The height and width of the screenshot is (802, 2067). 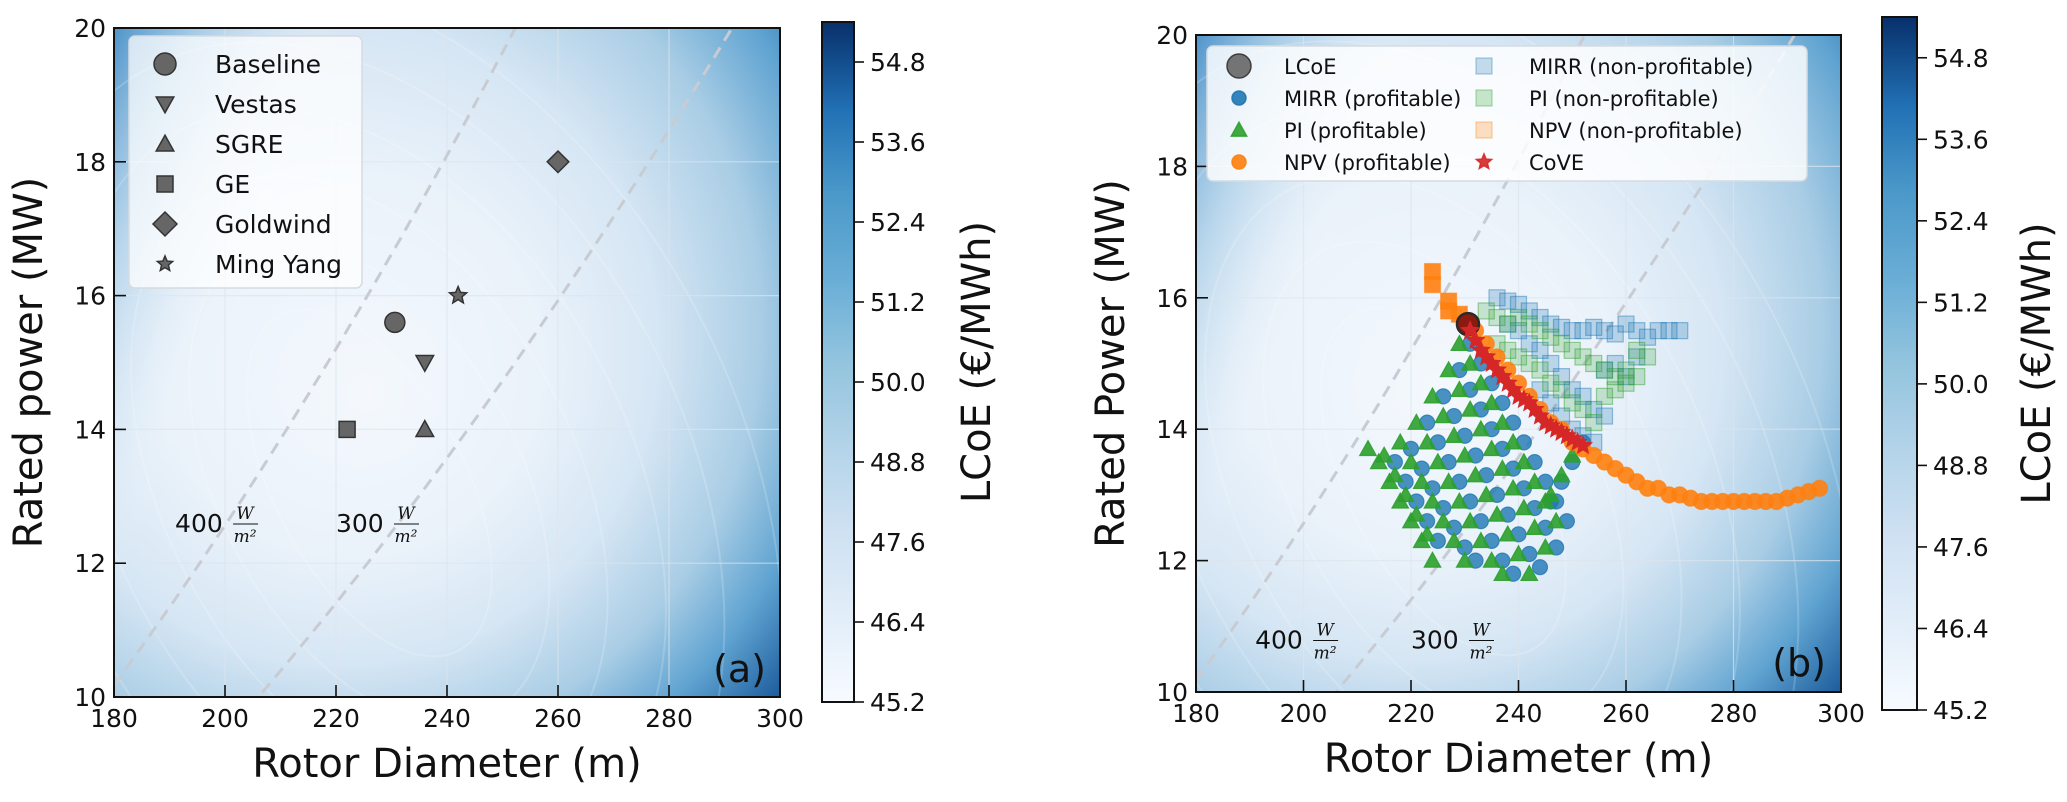 What do you see at coordinates (1172, 561) in the screenshot?
I see `y-tick-label: 12` at bounding box center [1172, 561].